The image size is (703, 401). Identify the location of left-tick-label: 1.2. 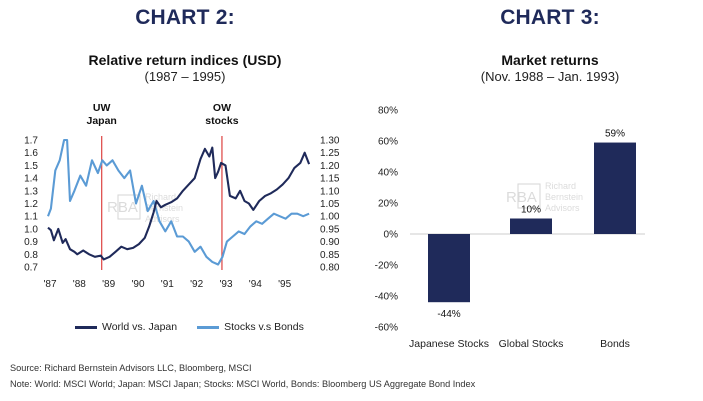
(31, 204).